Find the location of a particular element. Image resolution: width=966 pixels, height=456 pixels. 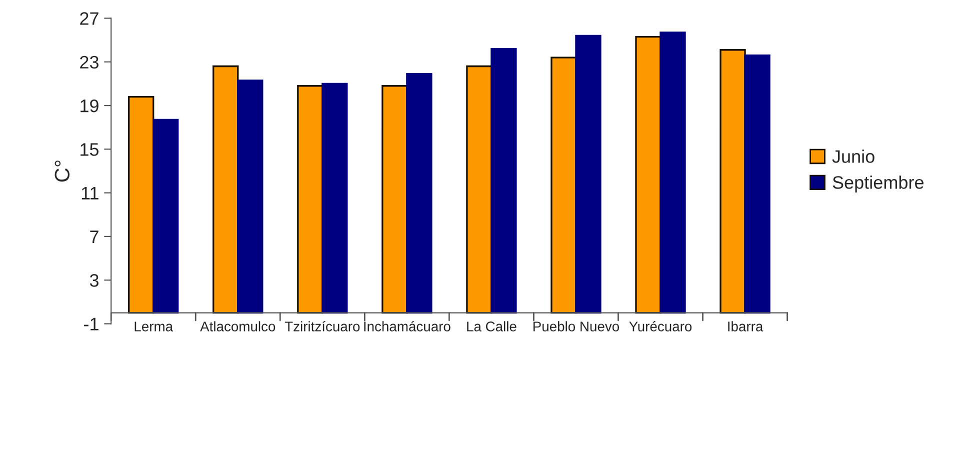

x-tick-label: Yurécuaro is located at coordinates (660, 326).